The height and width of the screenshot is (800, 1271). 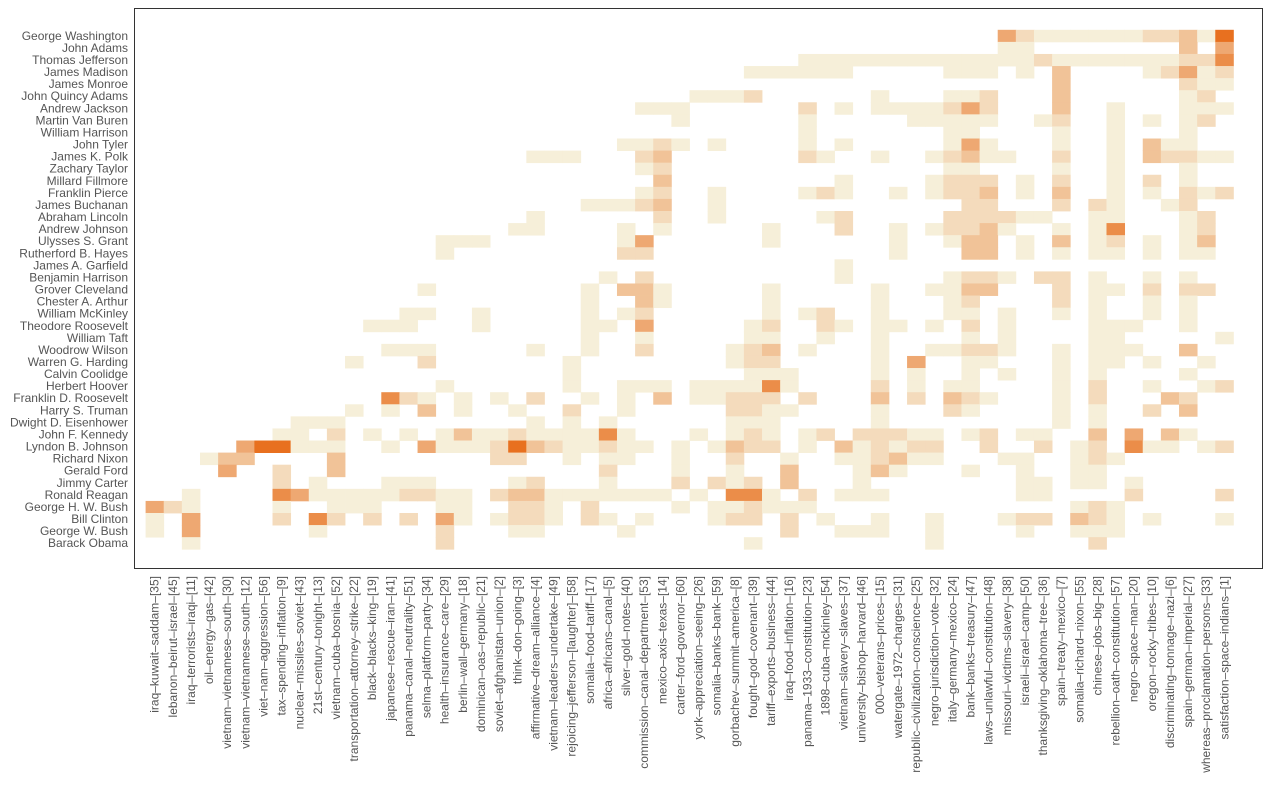 I want to click on row-label: Lyndon B. Johnson, so click(x=77, y=447).